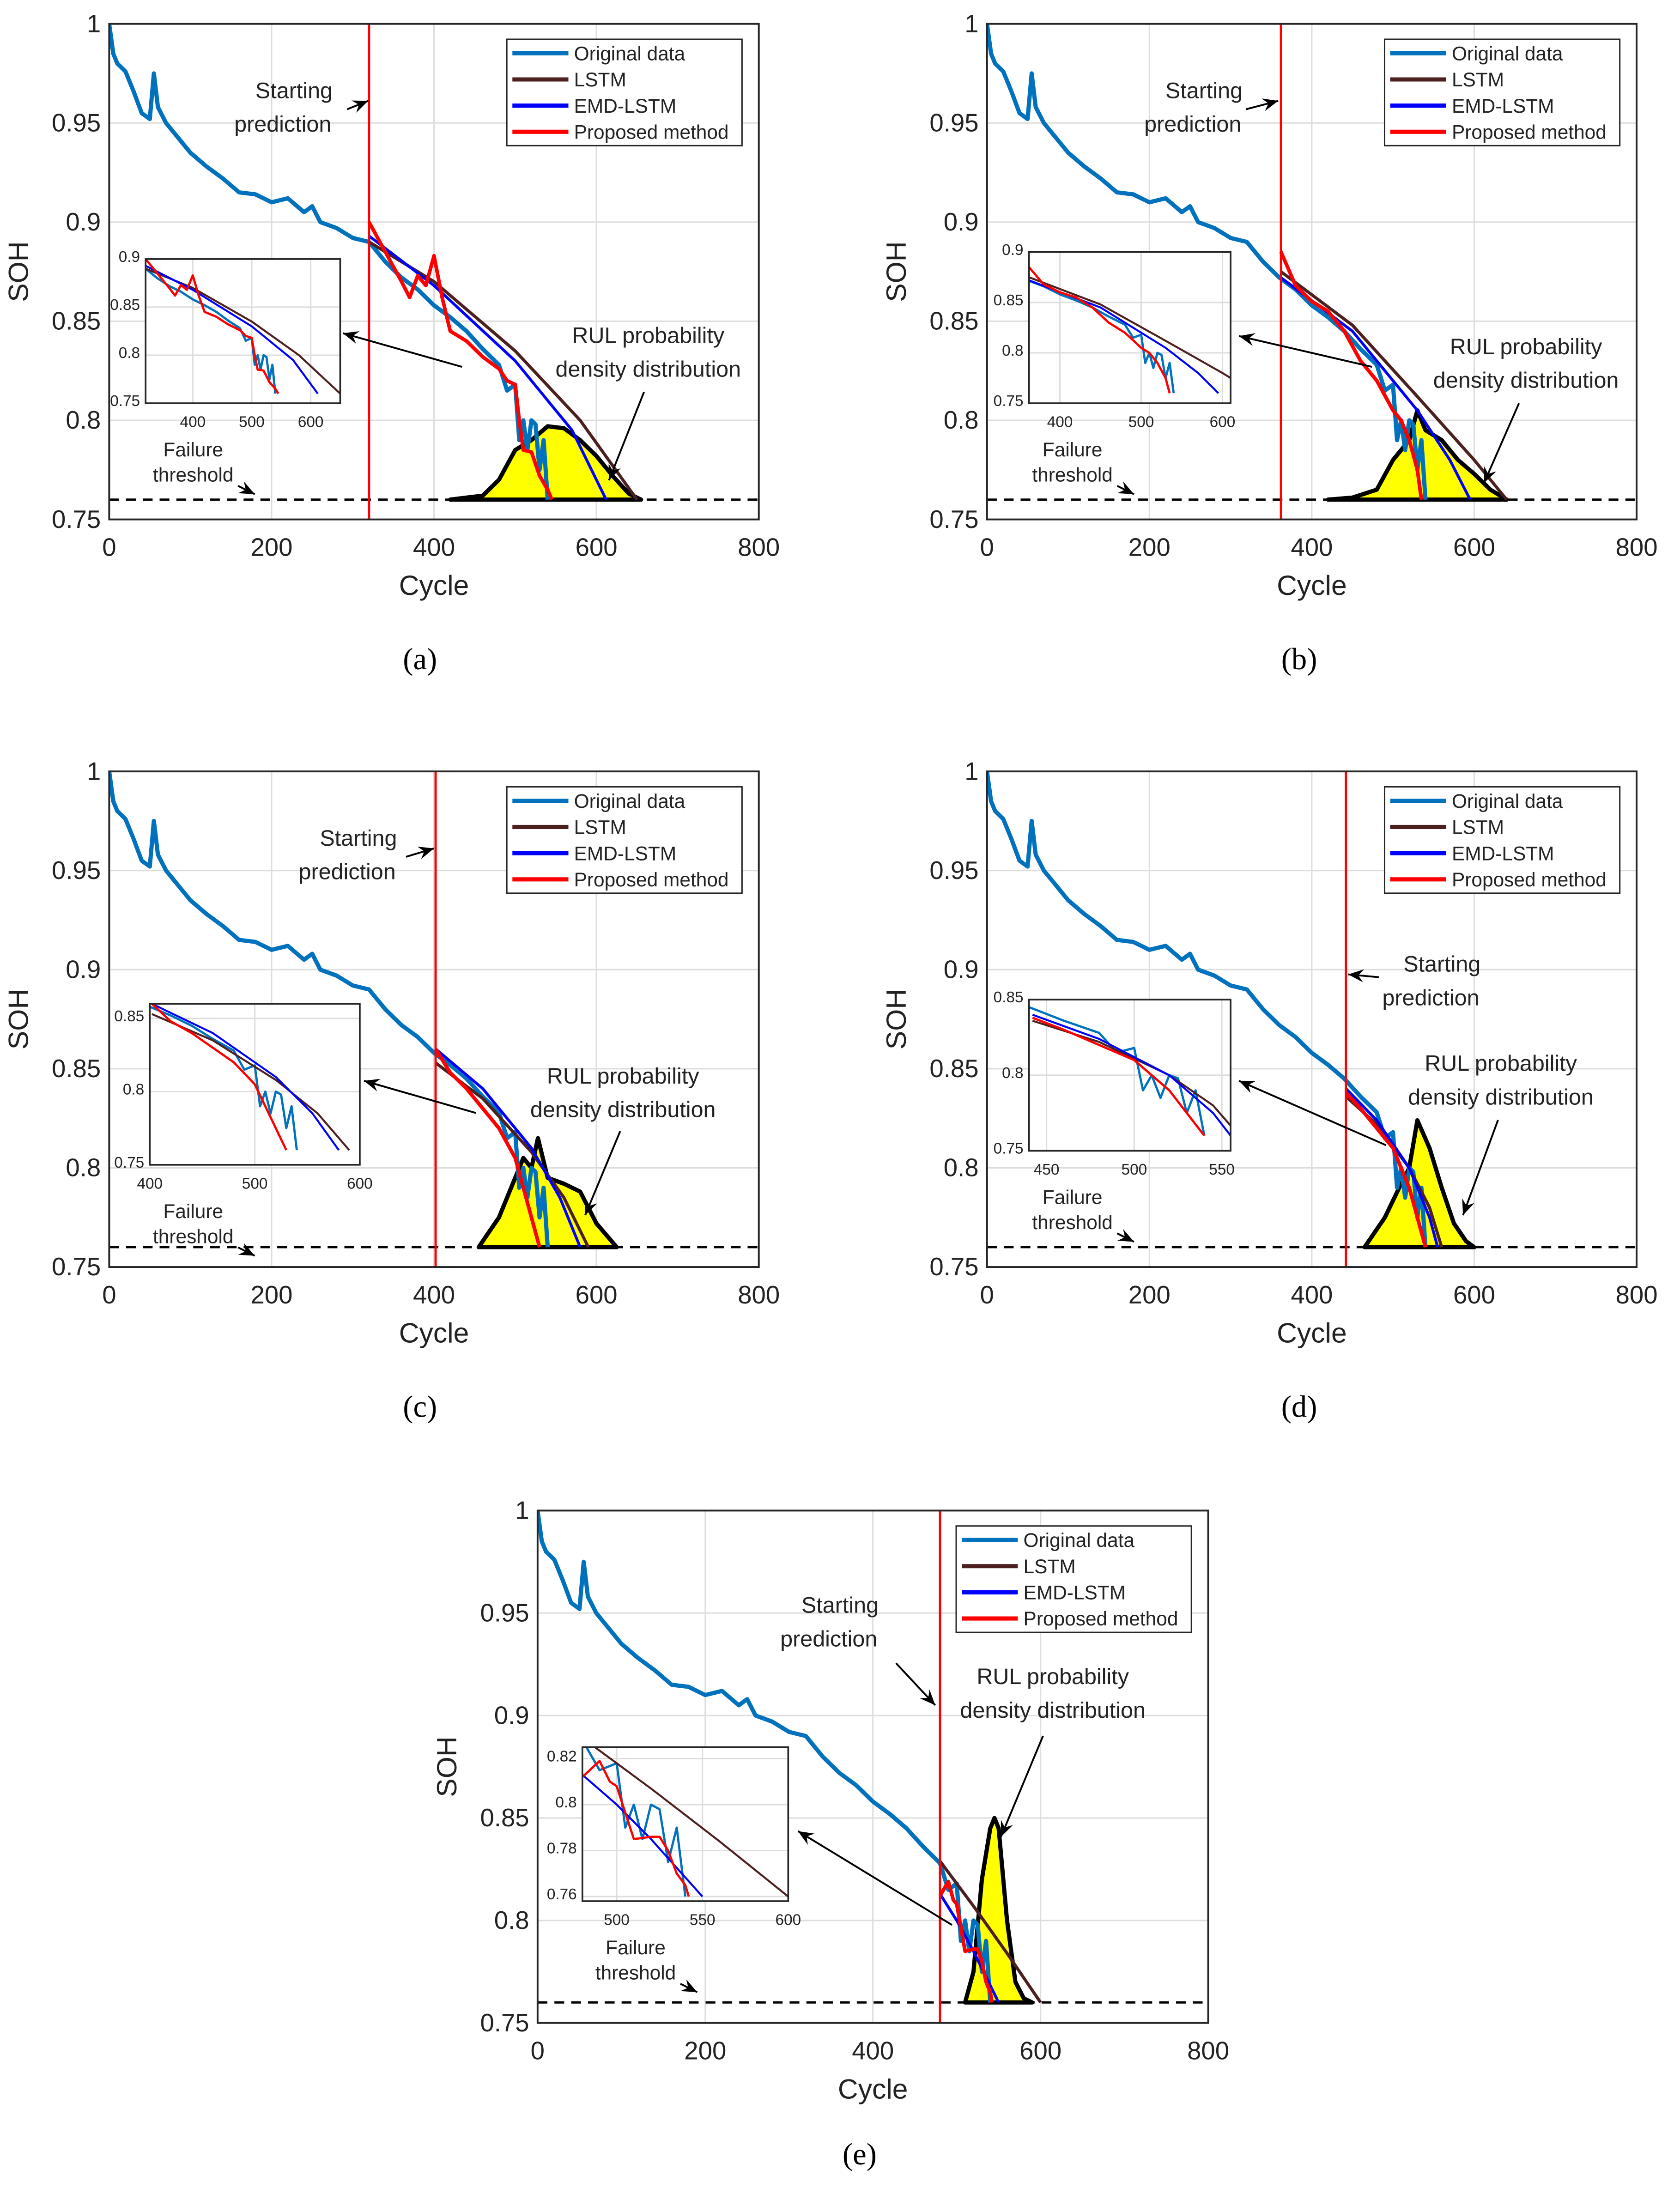 The image size is (1680, 2212). I want to click on legend-box, so click(624, 840).